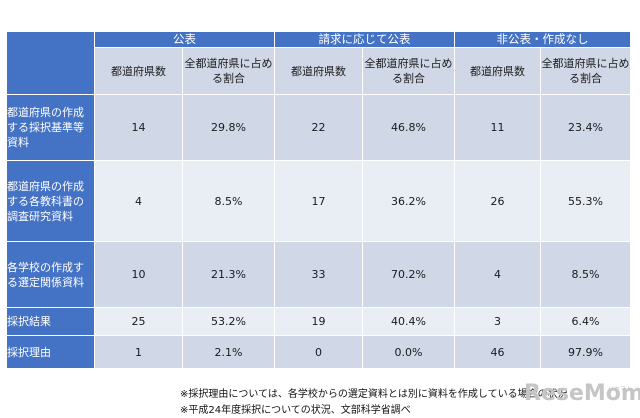  Describe the element at coordinates (409, 352) in the screenshot. I see `table-cell: 0.0%` at that location.